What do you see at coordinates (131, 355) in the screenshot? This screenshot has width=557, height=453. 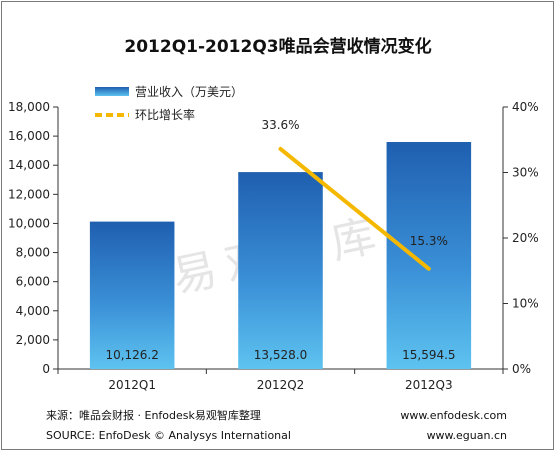 I see `bar-data-label: 10,126.2` at bounding box center [131, 355].